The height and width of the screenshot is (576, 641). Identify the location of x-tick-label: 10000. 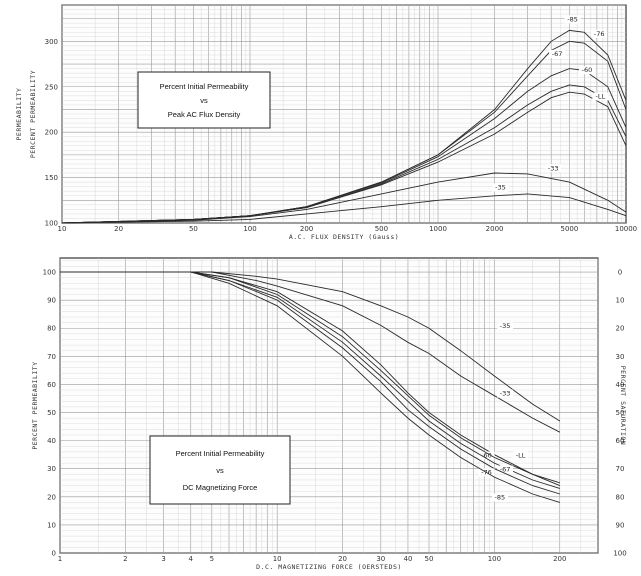
(626, 229).